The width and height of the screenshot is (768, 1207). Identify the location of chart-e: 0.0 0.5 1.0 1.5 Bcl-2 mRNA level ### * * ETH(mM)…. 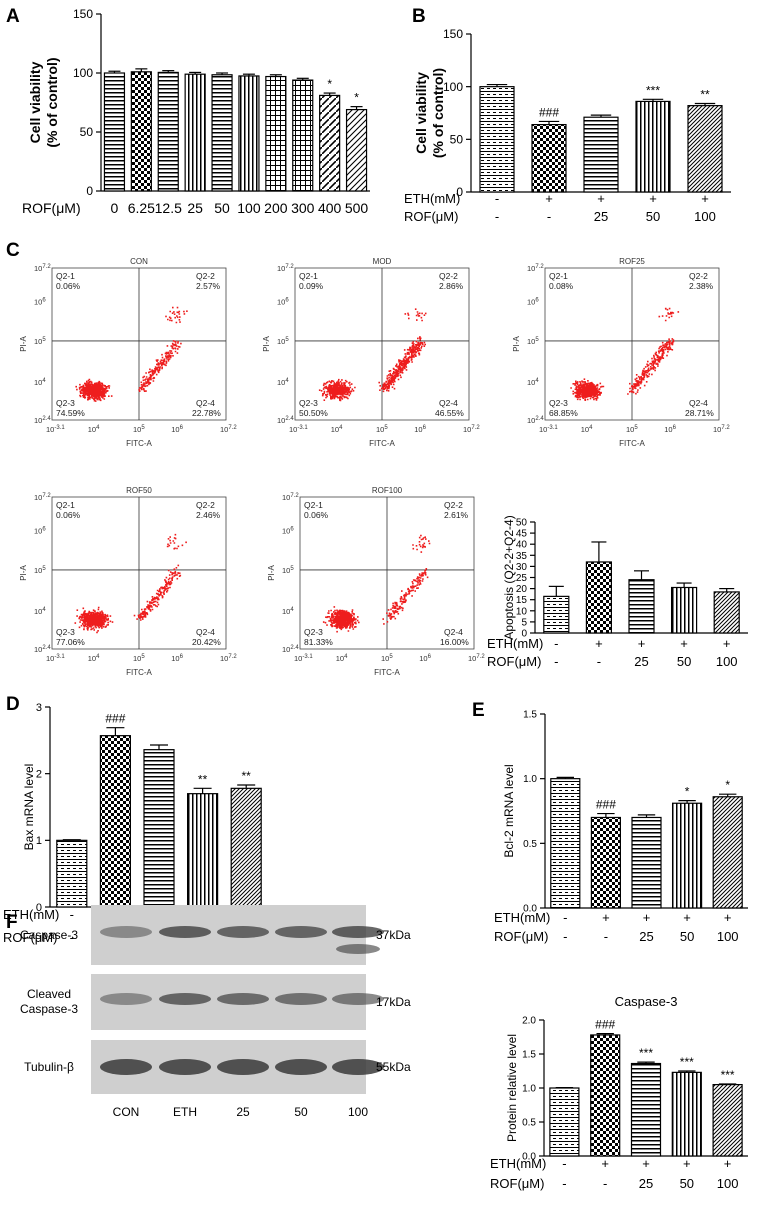
(621, 827).